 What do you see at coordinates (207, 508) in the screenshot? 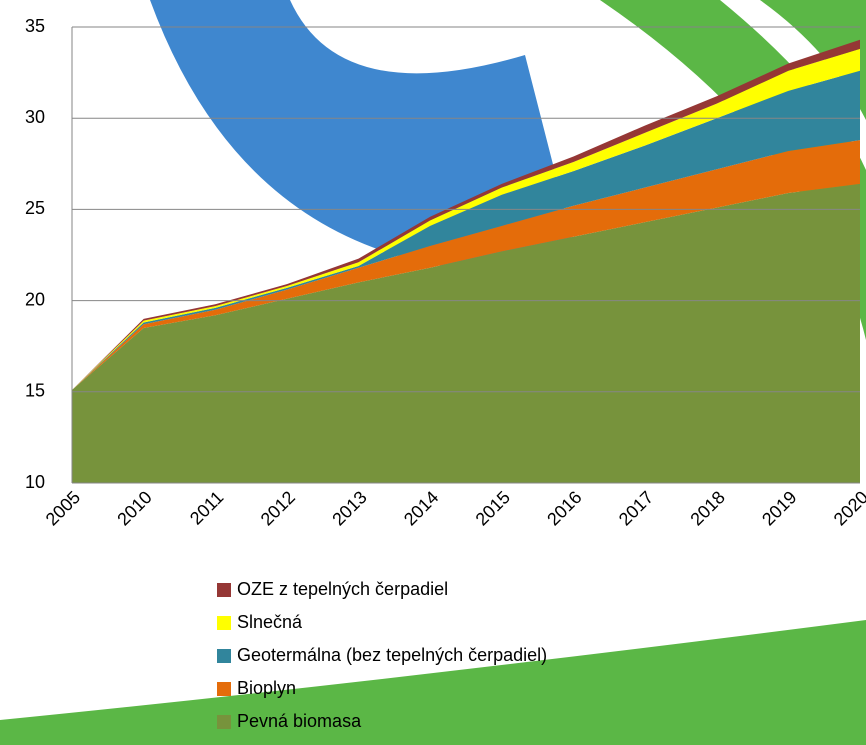
I see `x-tick-label: 2011` at bounding box center [207, 508].